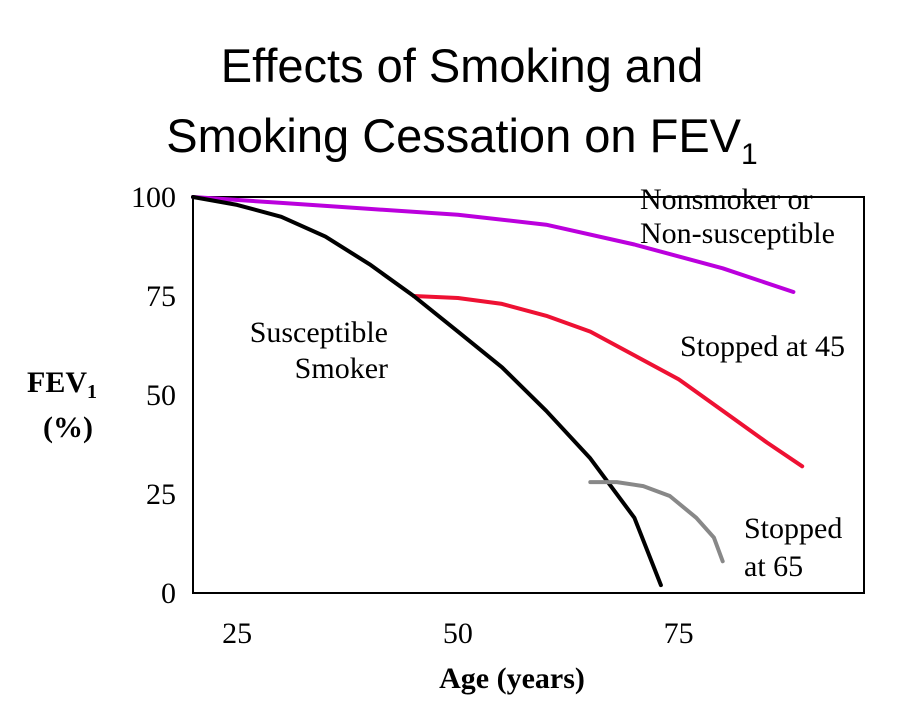 The height and width of the screenshot is (707, 921). Describe the element at coordinates (737, 233) in the screenshot. I see `annotation-nonsmoker-line-2: Non-susceptible` at that location.